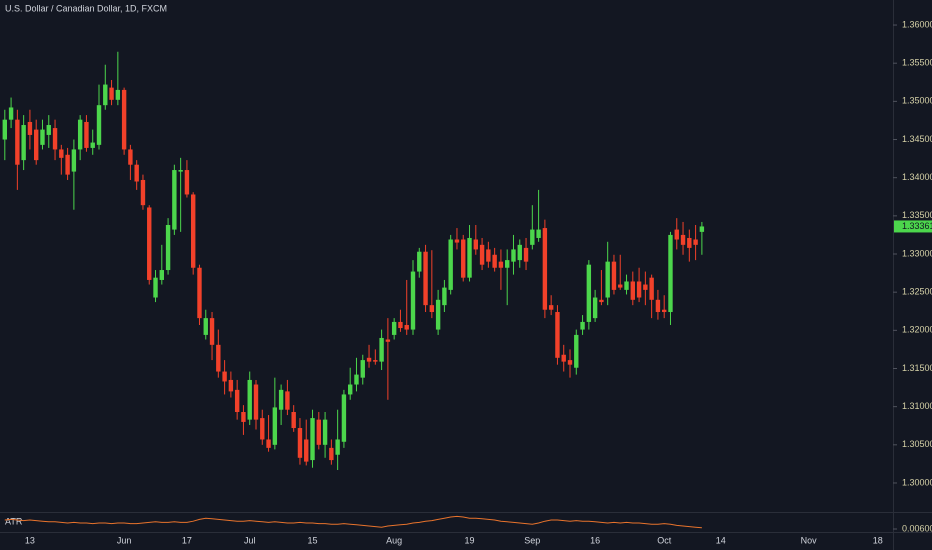 The height and width of the screenshot is (550, 932). Describe the element at coordinates (917, 368) in the screenshot. I see `y-tick-label: 1.31500` at that location.